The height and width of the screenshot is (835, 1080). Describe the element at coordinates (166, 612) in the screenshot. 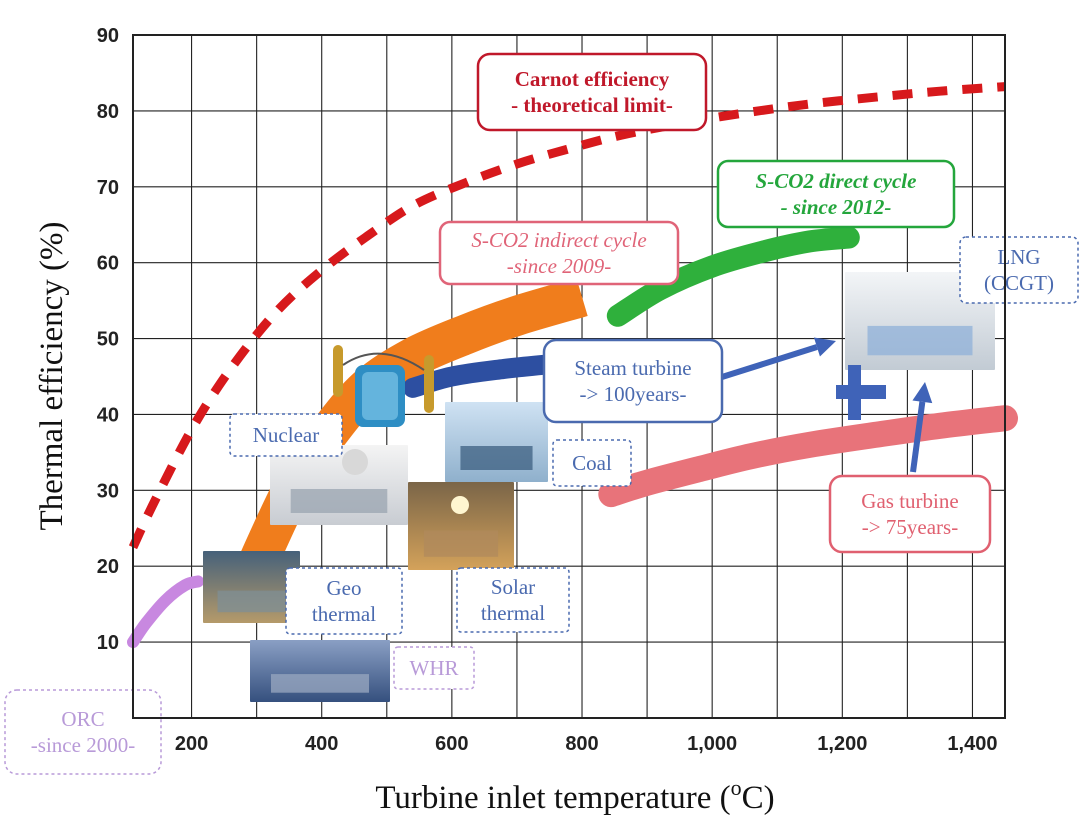

I see `series-orc` at that location.